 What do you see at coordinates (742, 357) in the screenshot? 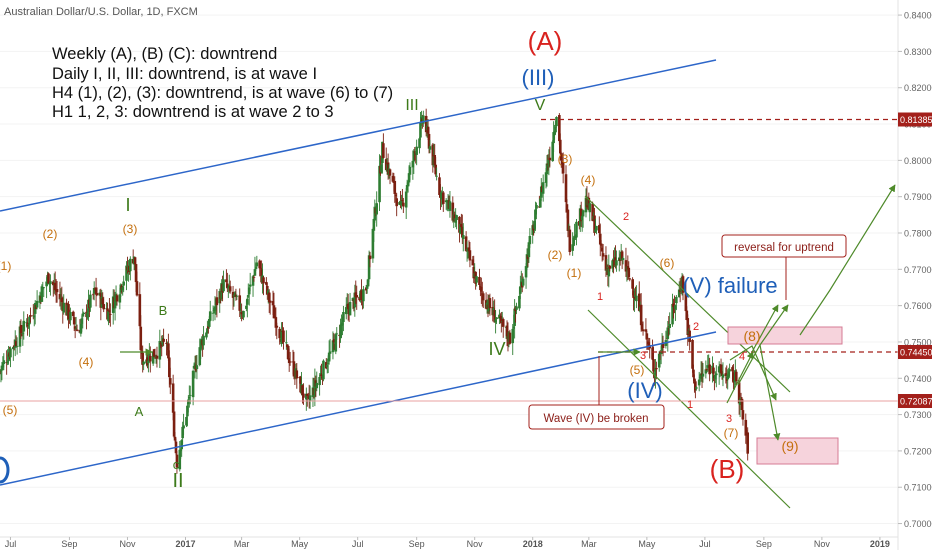
I see `wave-label-red_small: 4` at bounding box center [742, 357].